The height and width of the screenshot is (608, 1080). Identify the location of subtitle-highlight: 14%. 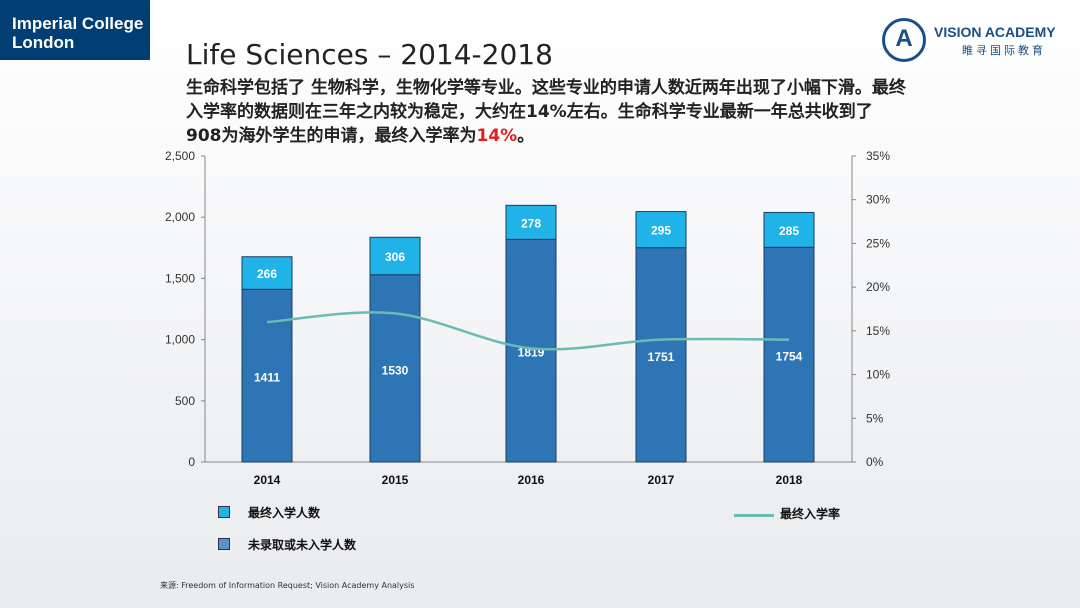
(497, 136).